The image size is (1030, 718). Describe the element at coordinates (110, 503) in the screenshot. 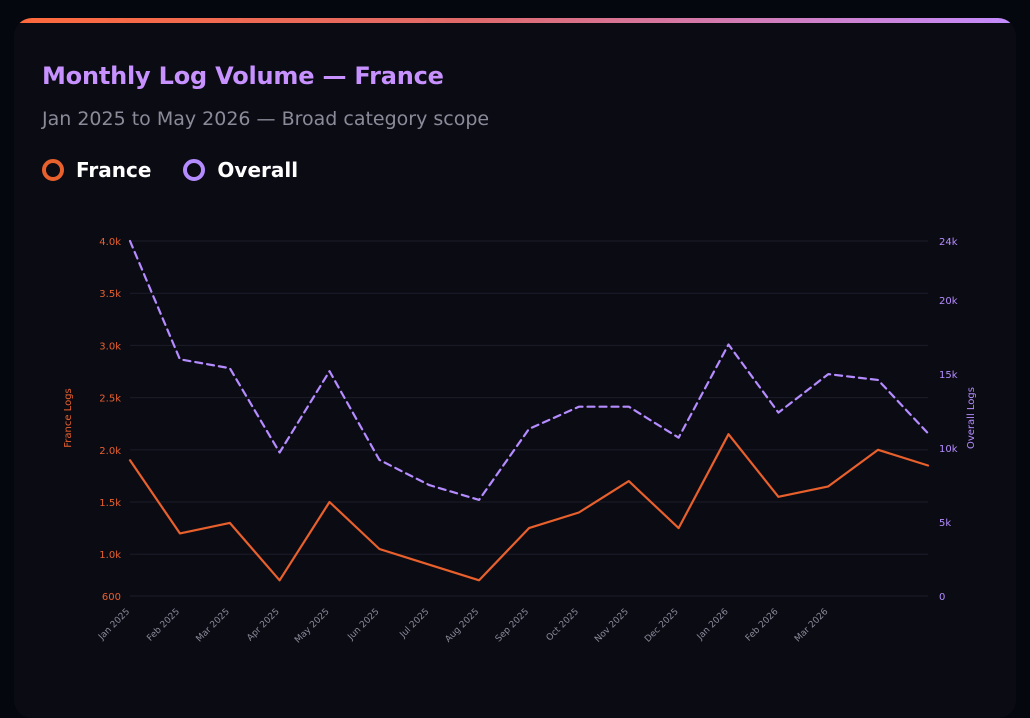

I see `y-left-tick-label: 1.5k` at that location.